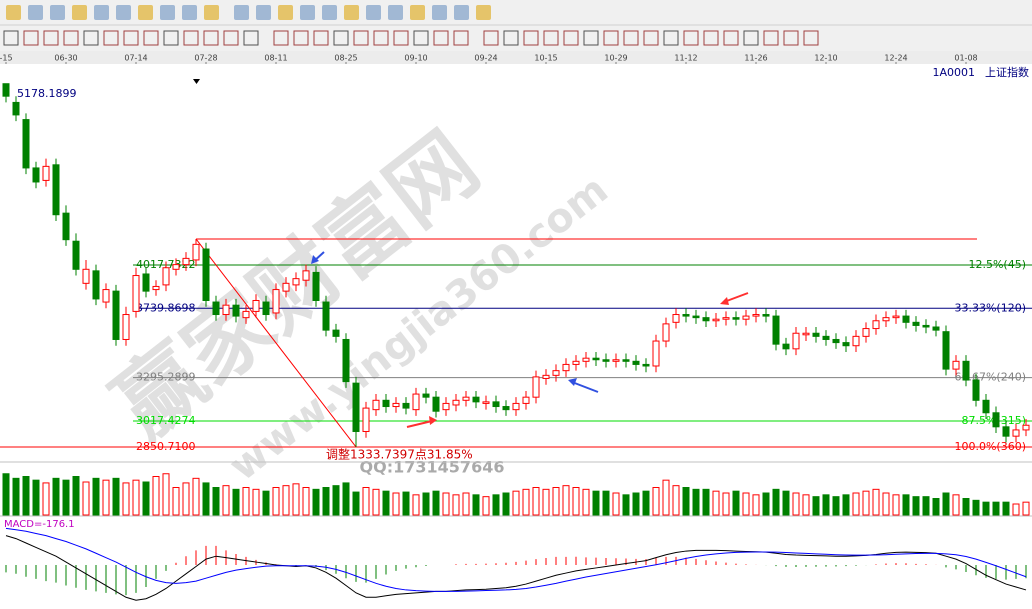 Image resolution: width=1032 pixels, height=609 pixels. Describe the element at coordinates (166, 307) in the screenshot. I see `fib-price-label: 3739.8698` at that location.